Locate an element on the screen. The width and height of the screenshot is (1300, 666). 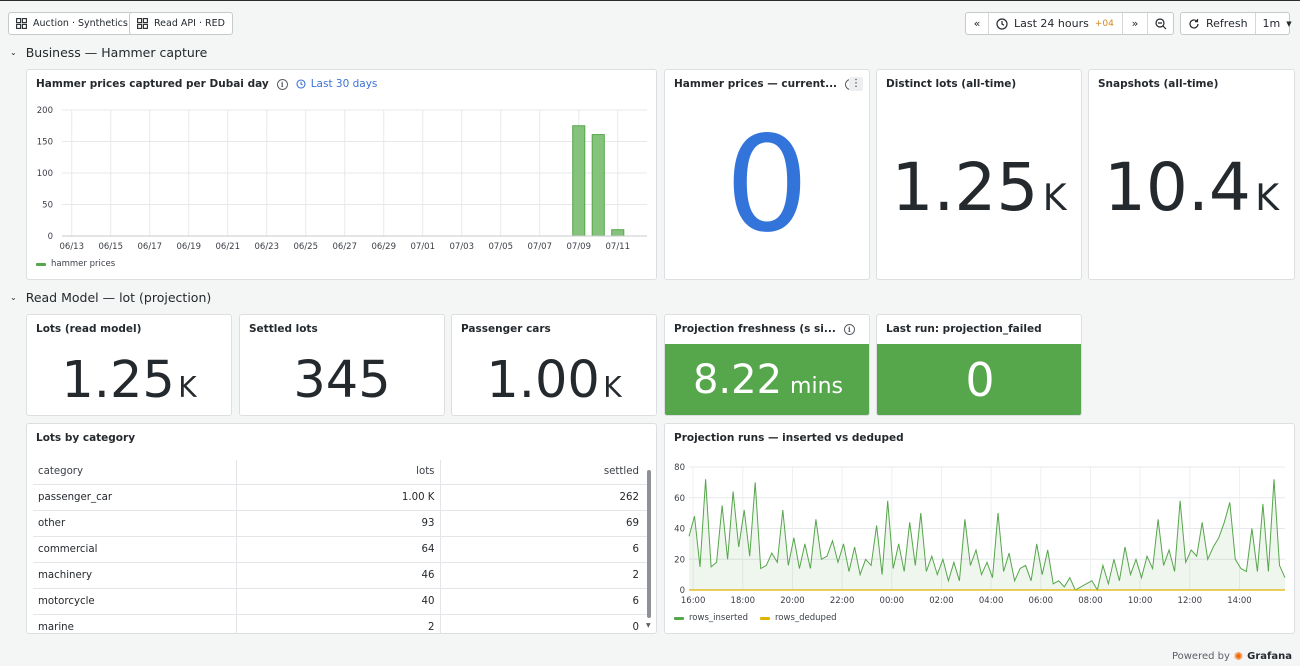
panel-title: Settled lots is located at coordinates (283, 329).